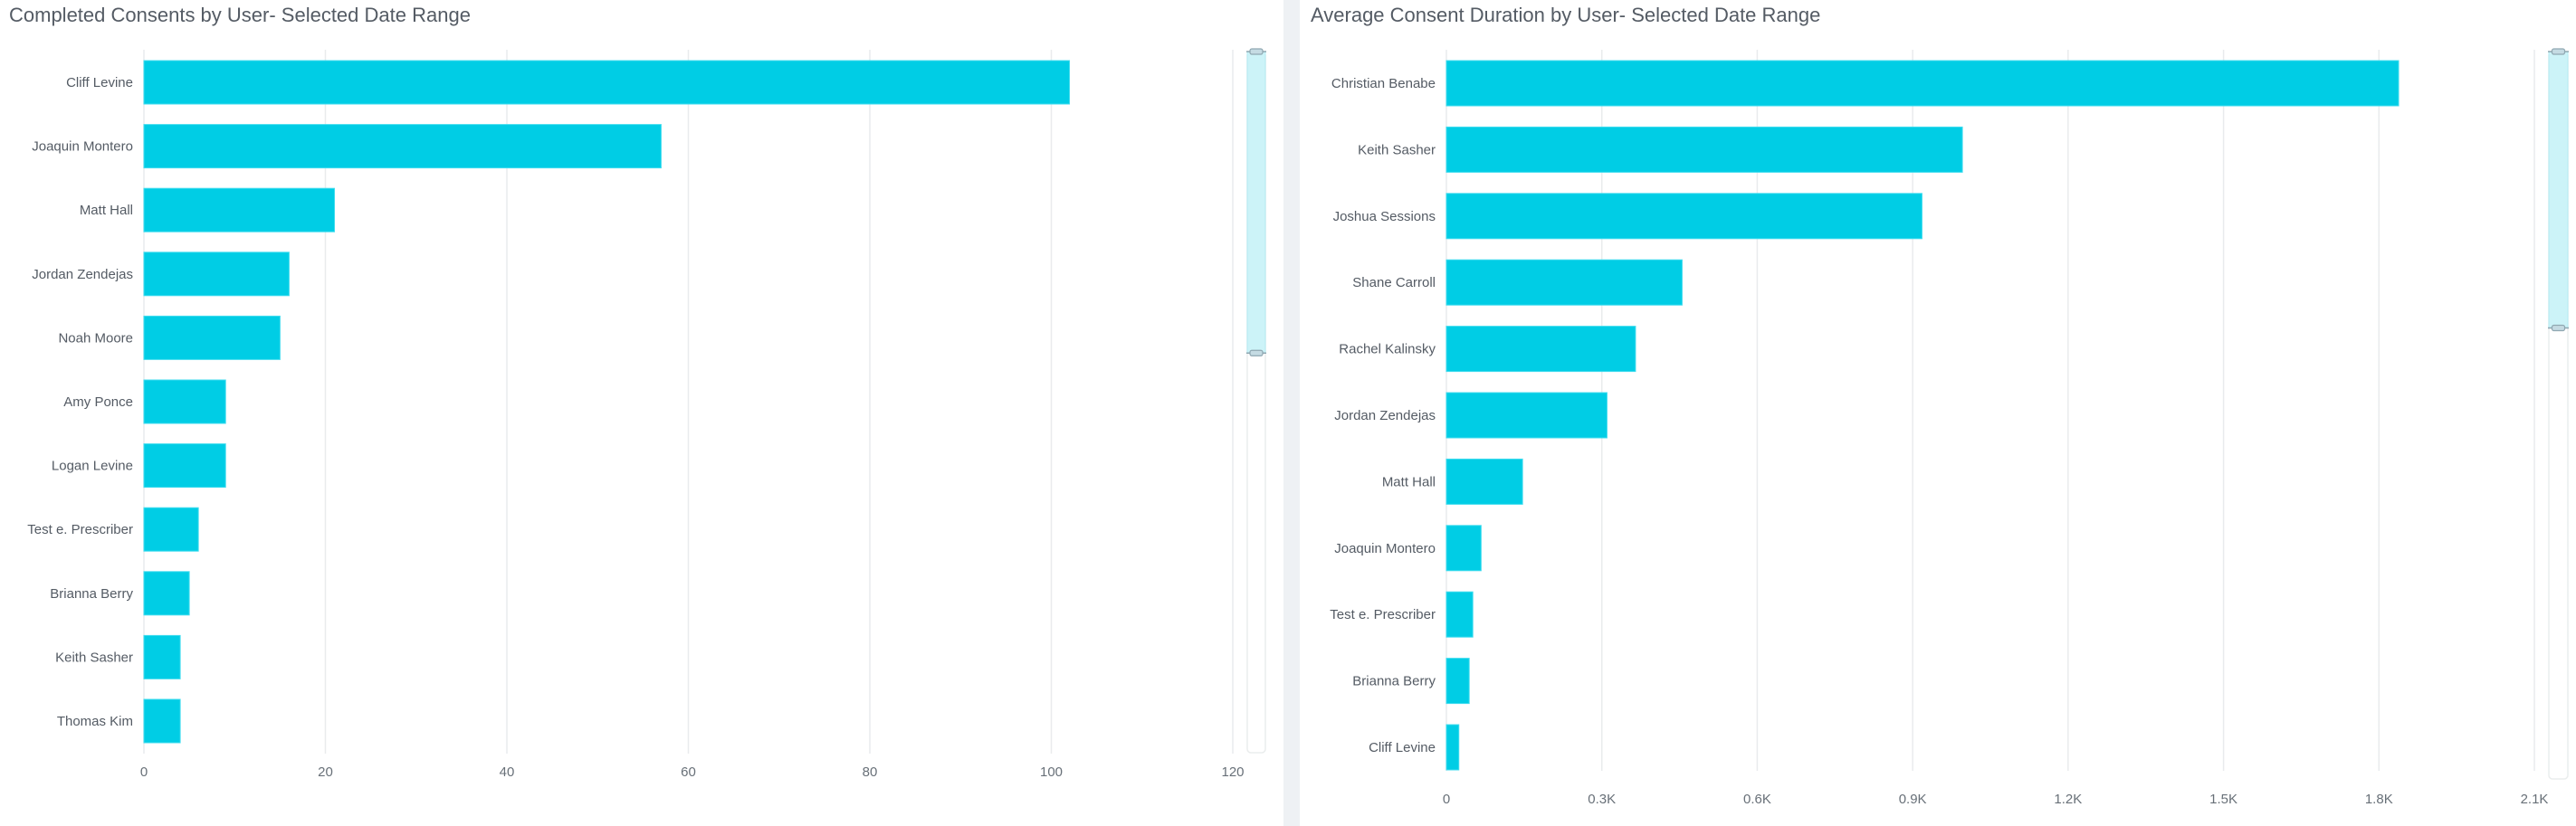 This screenshot has height=826, width=2576. Describe the element at coordinates (2223, 799) in the screenshot. I see `x-tick-label: 1.5K` at that location.